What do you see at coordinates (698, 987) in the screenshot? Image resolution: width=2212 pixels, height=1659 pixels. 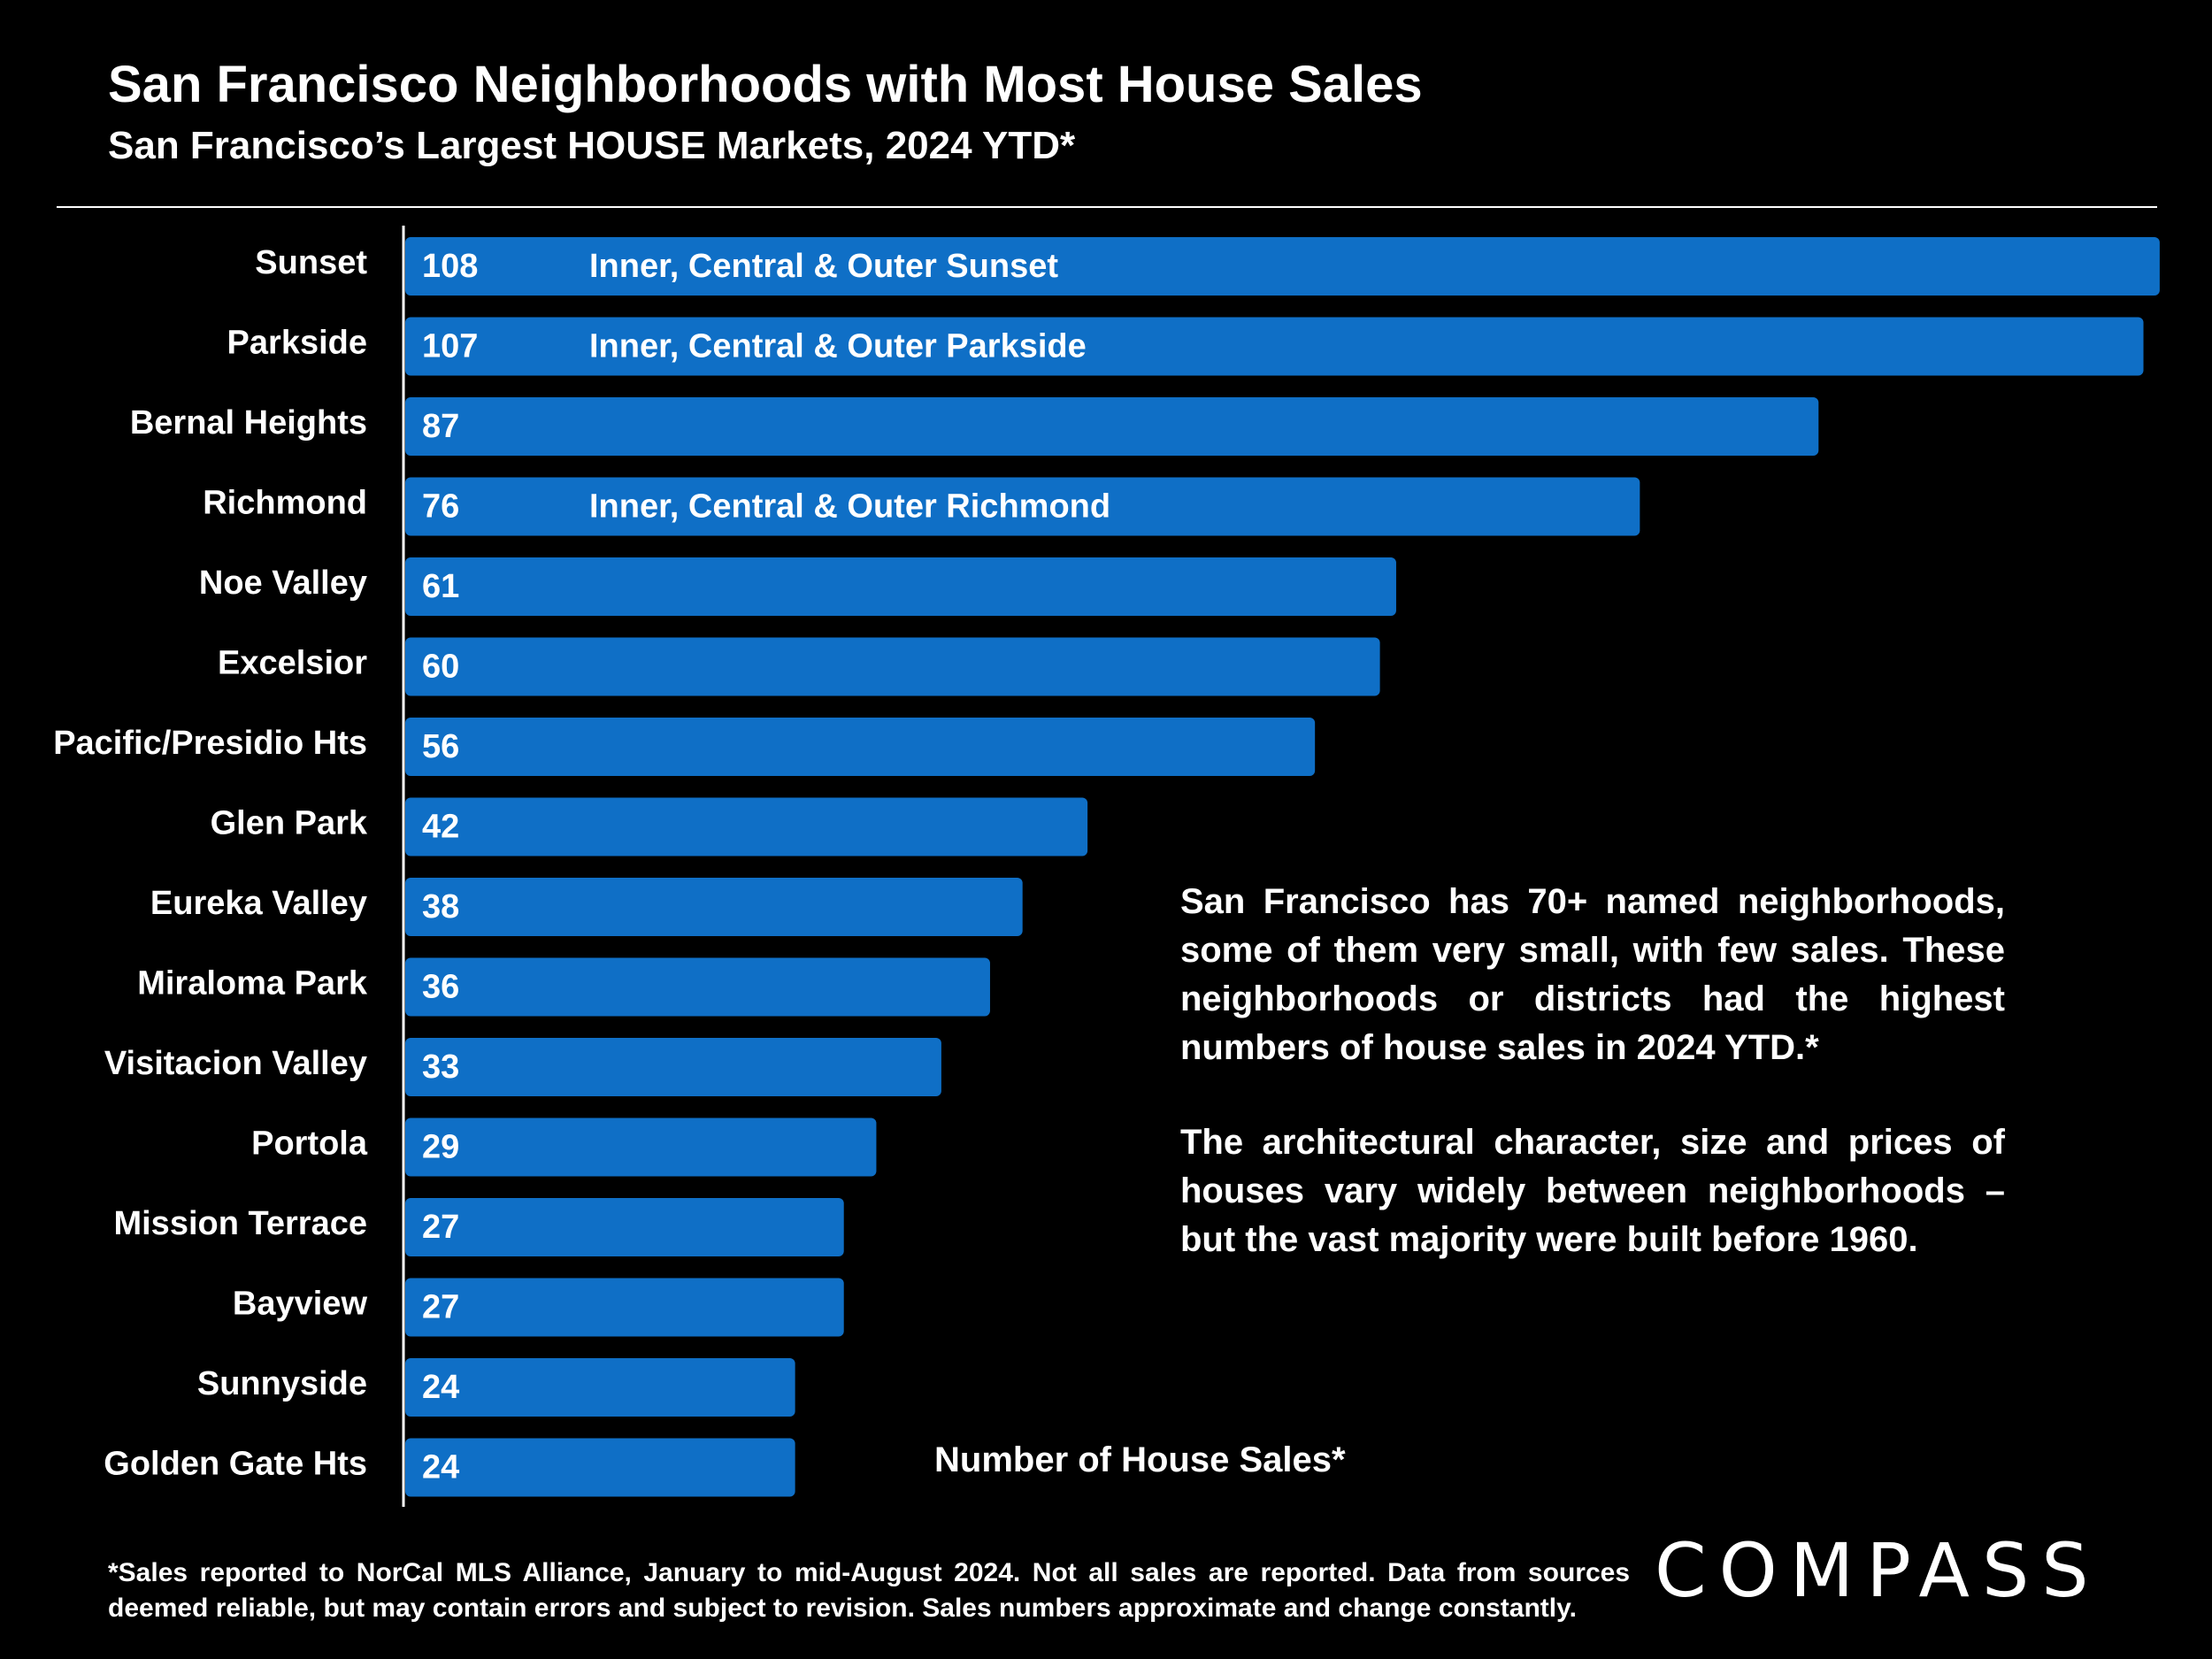 I see `bar-miraloma-park` at bounding box center [698, 987].